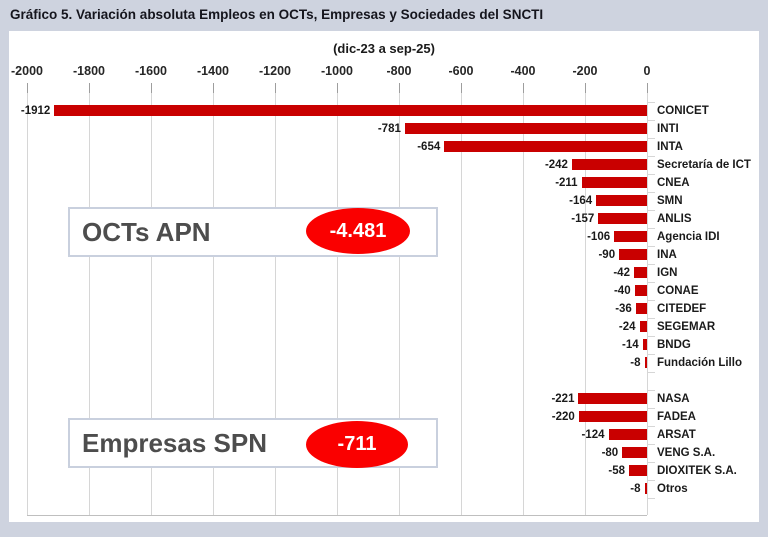 Image resolution: width=768 pixels, height=537 pixels. I want to click on bar-value-label: -211, so click(566, 183).